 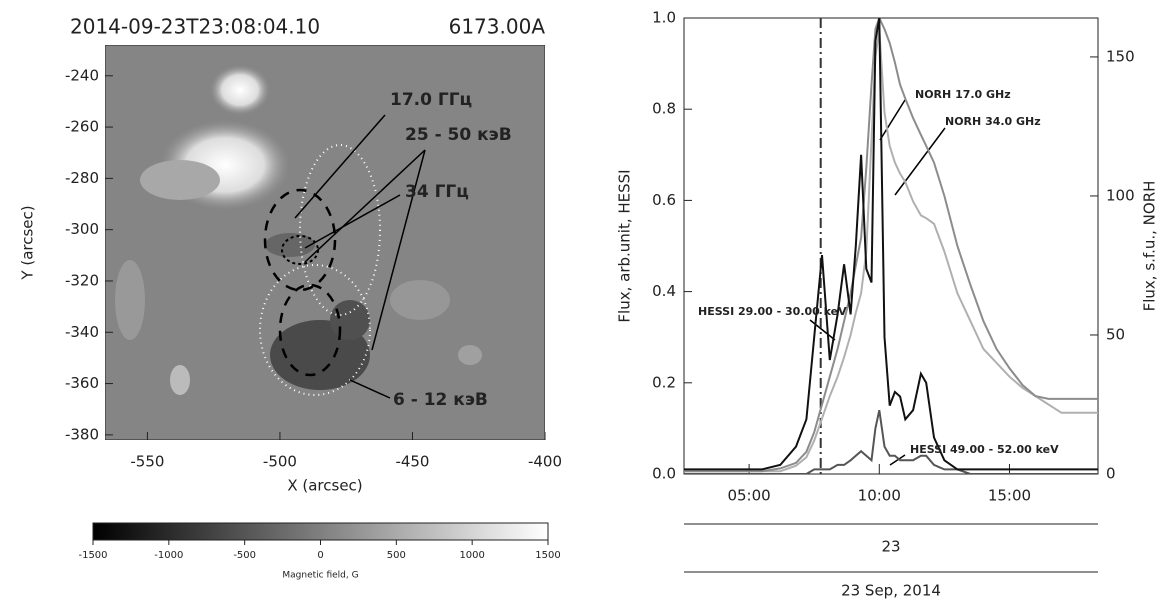 What do you see at coordinates (82, 178) in the screenshot?
I see `y-tick-label: -280` at bounding box center [82, 178].